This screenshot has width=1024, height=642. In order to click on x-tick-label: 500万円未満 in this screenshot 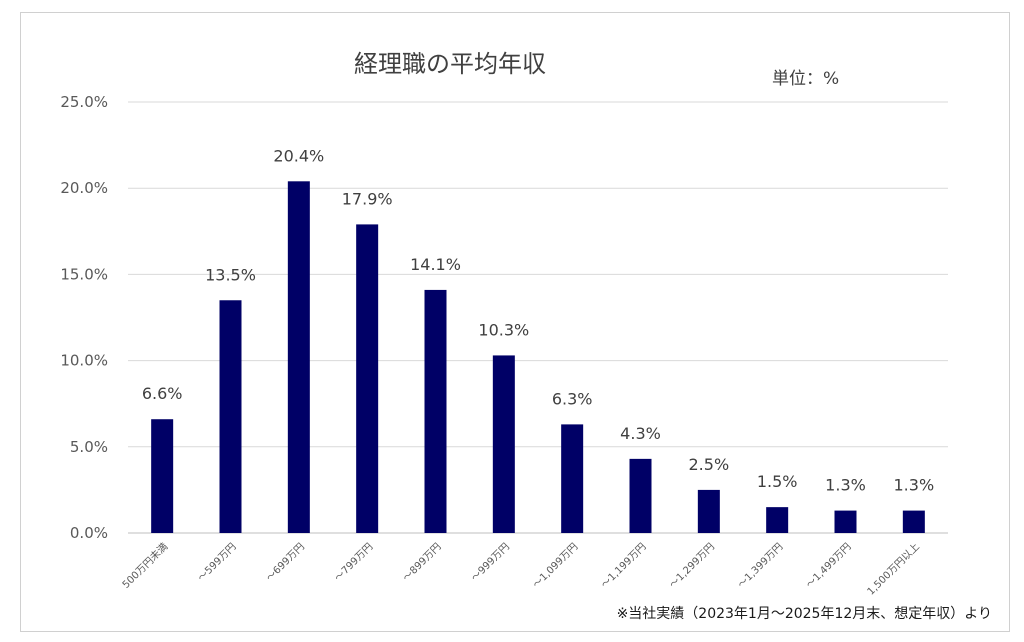, I will do `click(145, 566)`.